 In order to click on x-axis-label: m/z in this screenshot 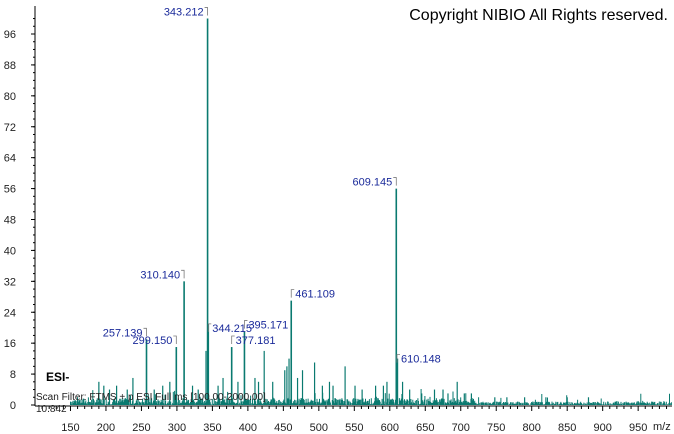, I will do `click(662, 427)`.